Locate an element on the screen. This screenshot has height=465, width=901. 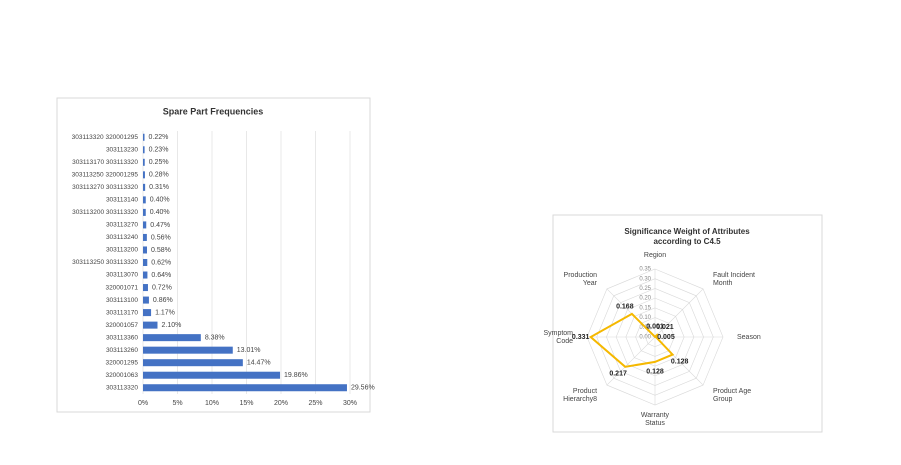
data-label: 0.22% is located at coordinates (159, 137).